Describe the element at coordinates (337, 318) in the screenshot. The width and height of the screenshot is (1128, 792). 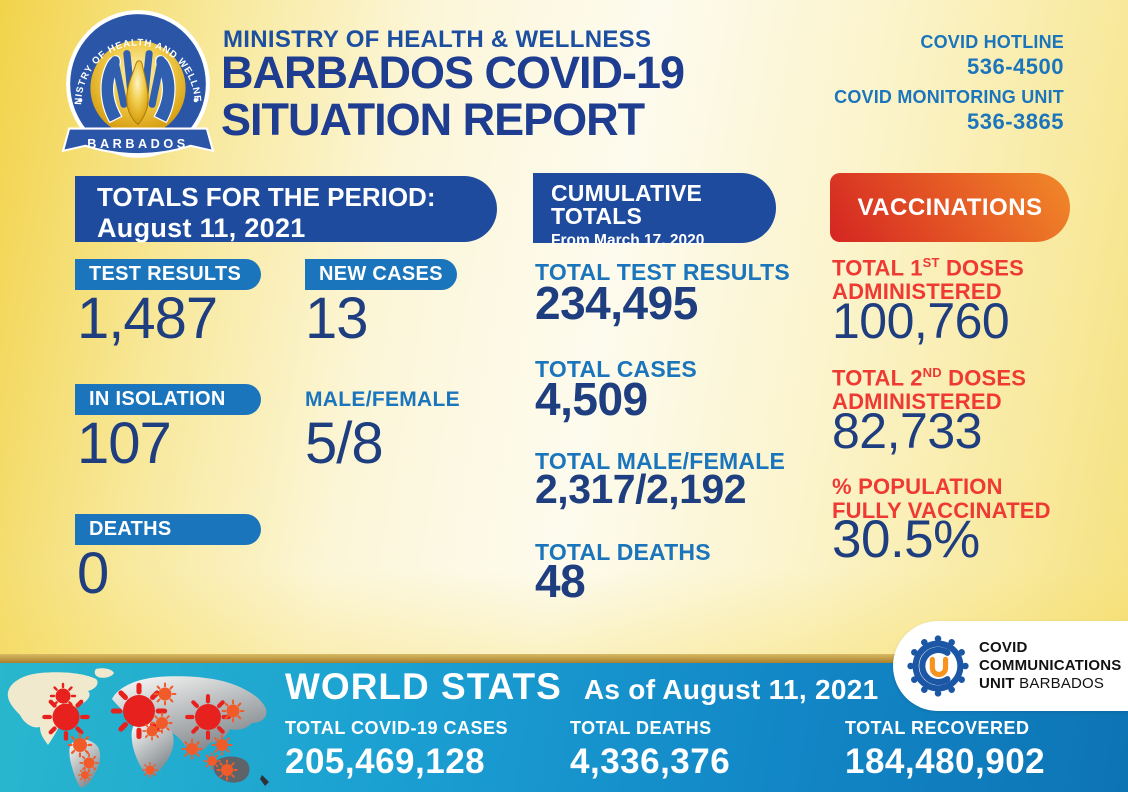
I see `new-cases-value: 13` at that location.